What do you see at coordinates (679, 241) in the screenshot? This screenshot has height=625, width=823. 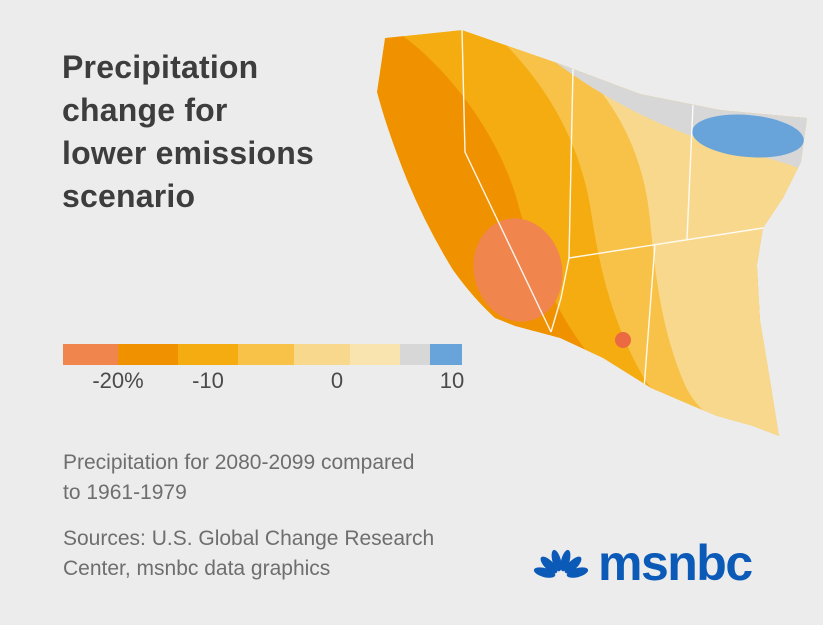 I see `state-border-37th-parallel` at bounding box center [679, 241].